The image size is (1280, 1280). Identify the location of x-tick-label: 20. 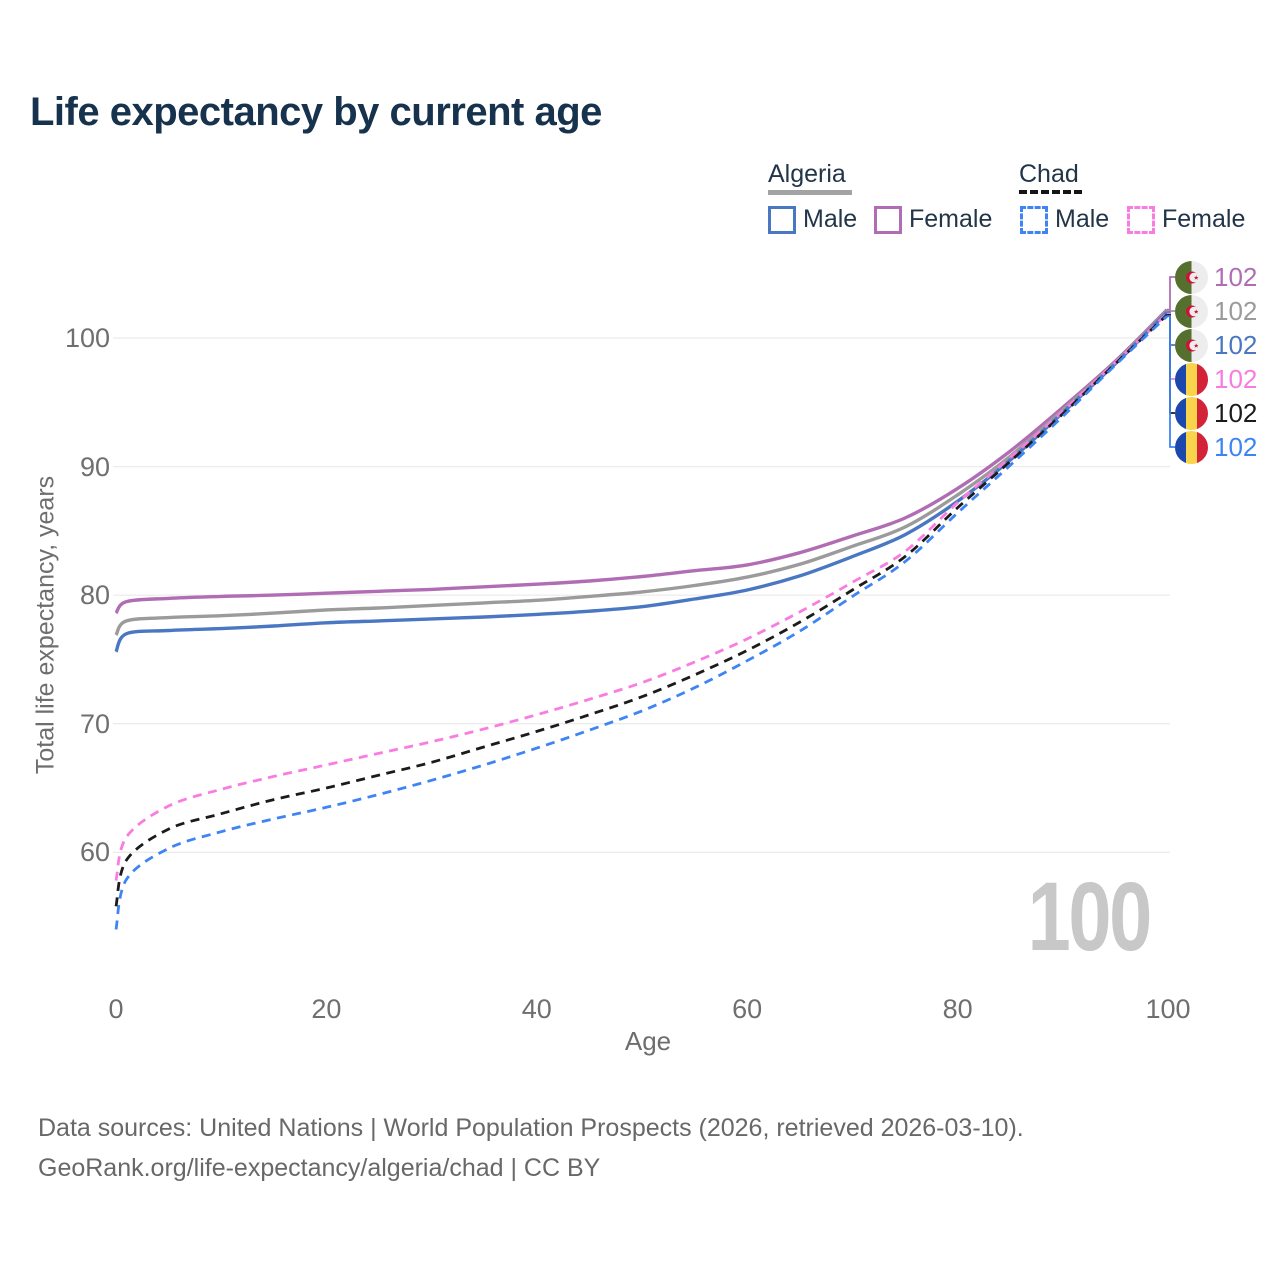
(326, 1009).